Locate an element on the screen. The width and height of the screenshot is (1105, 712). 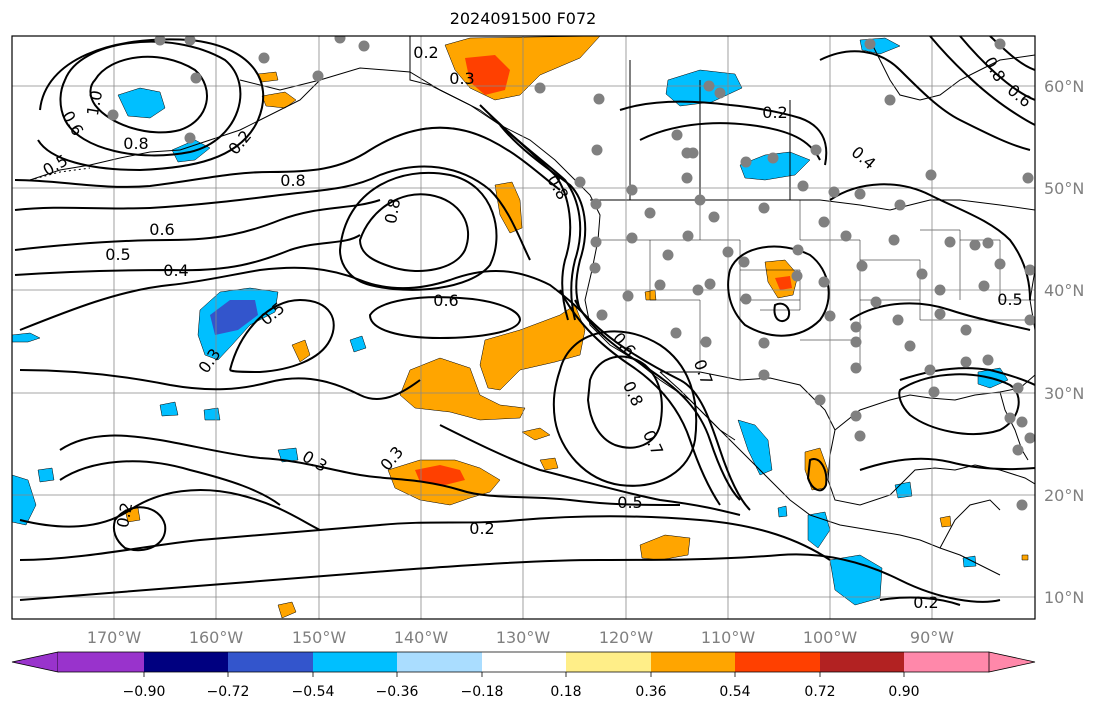
colorbar-ticks is located at coordinates (524, 674).